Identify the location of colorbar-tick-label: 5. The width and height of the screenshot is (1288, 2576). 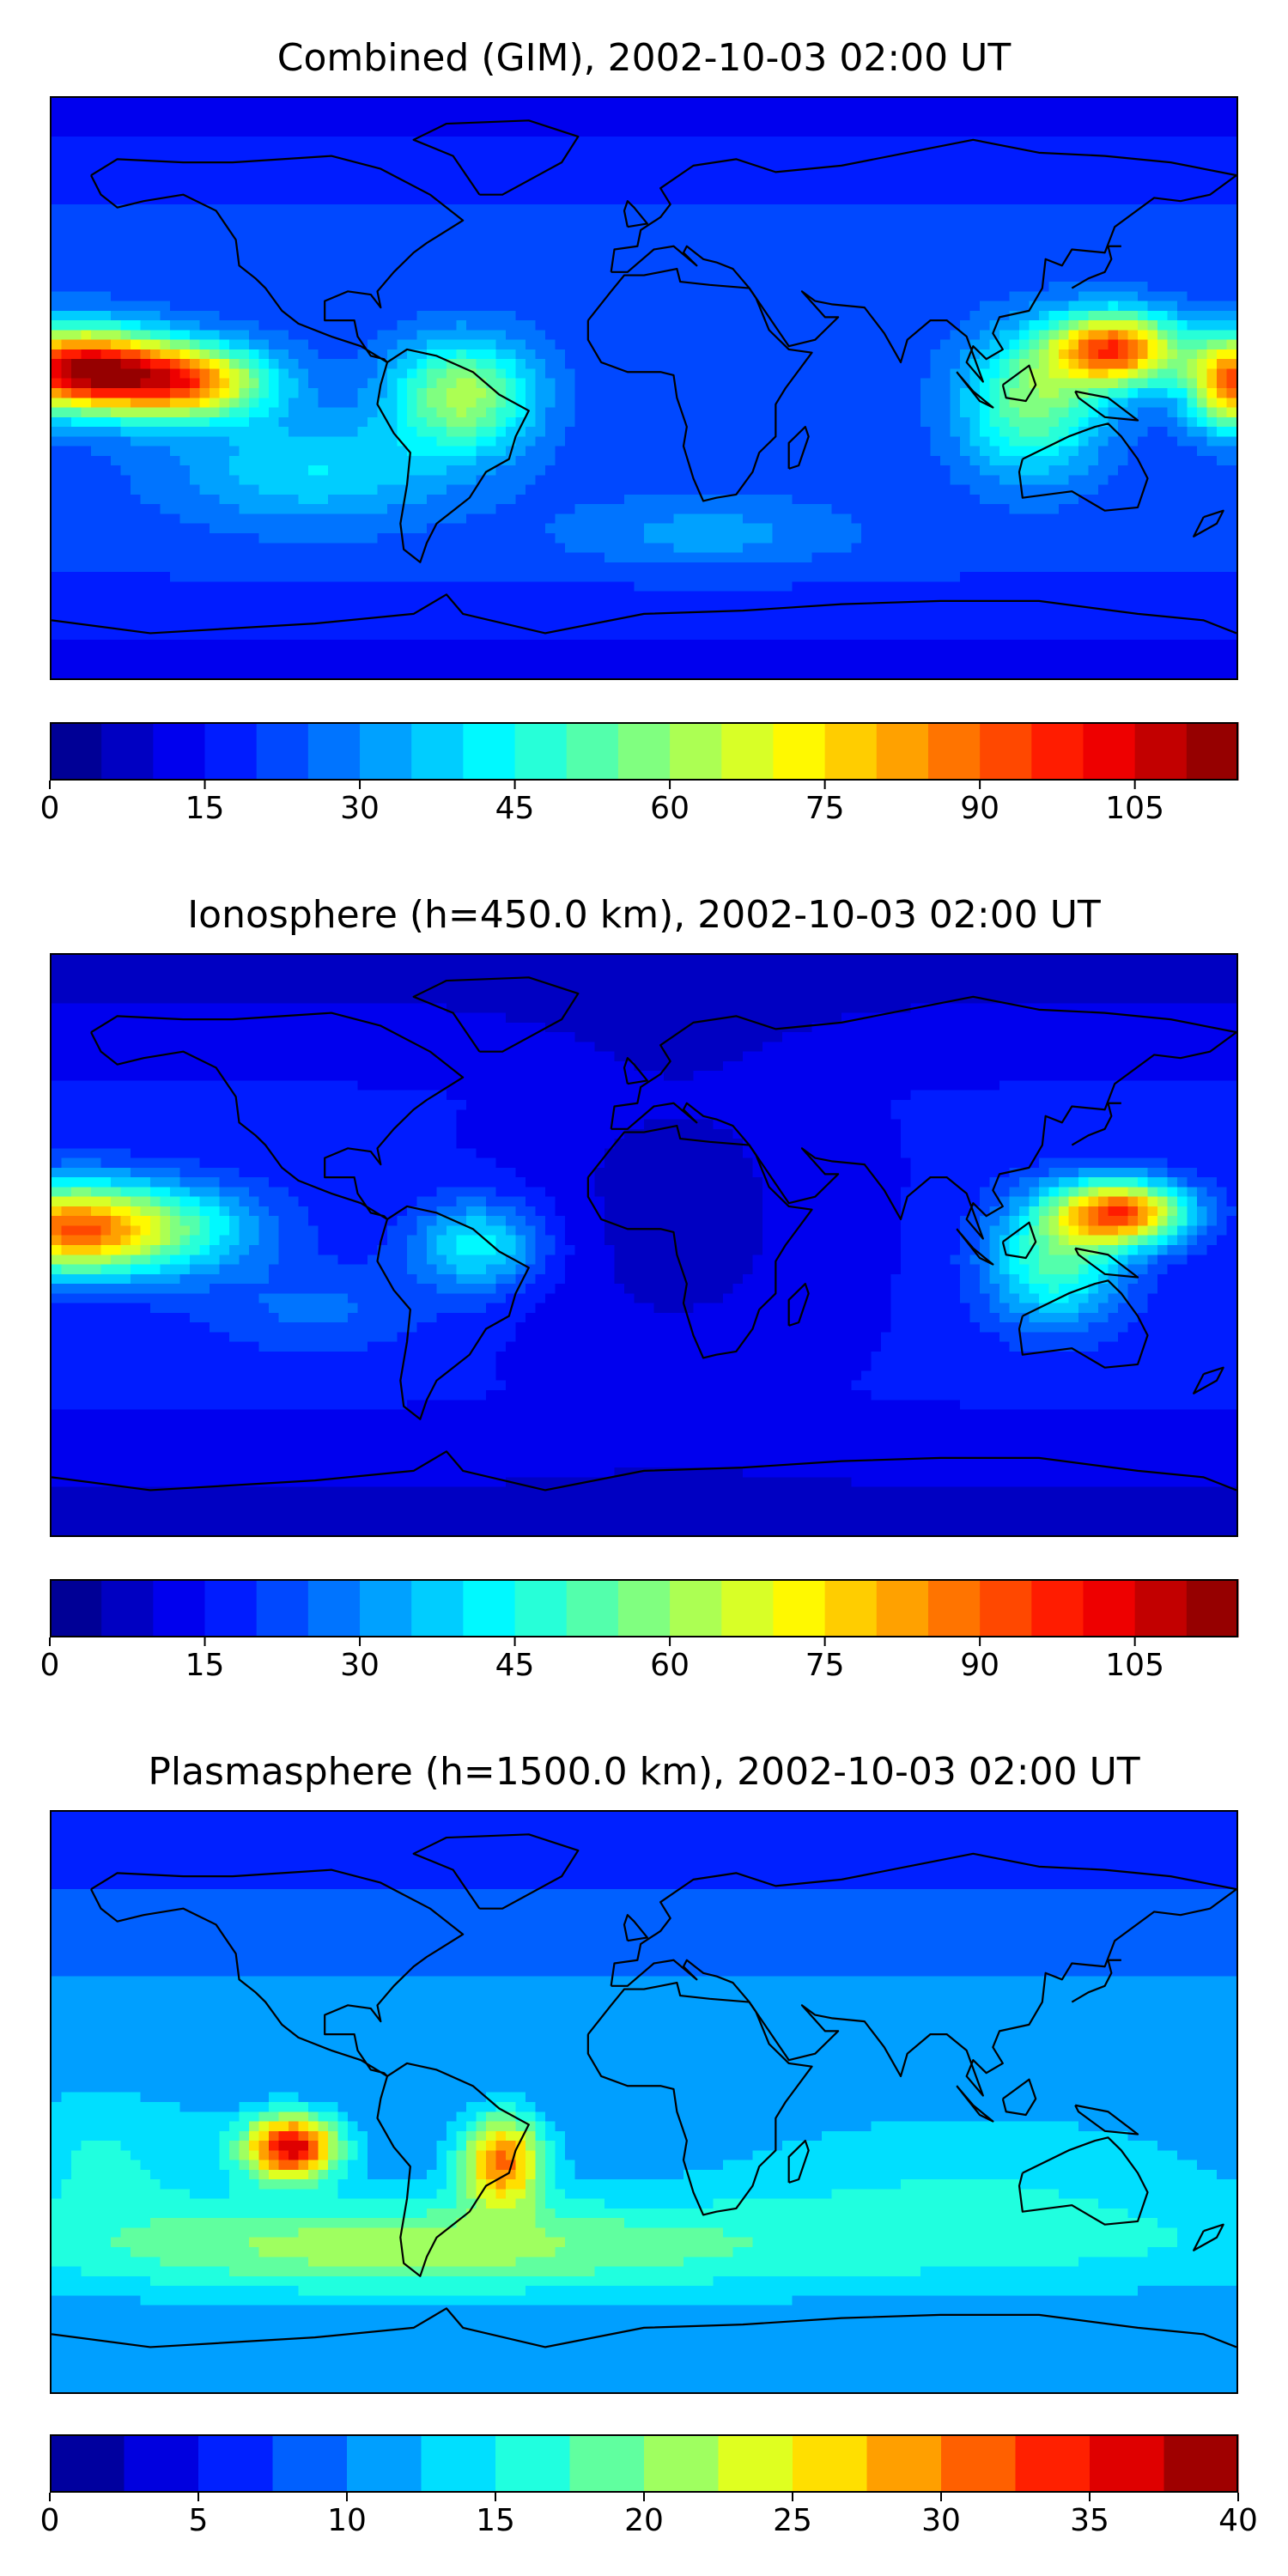
(199, 2521).